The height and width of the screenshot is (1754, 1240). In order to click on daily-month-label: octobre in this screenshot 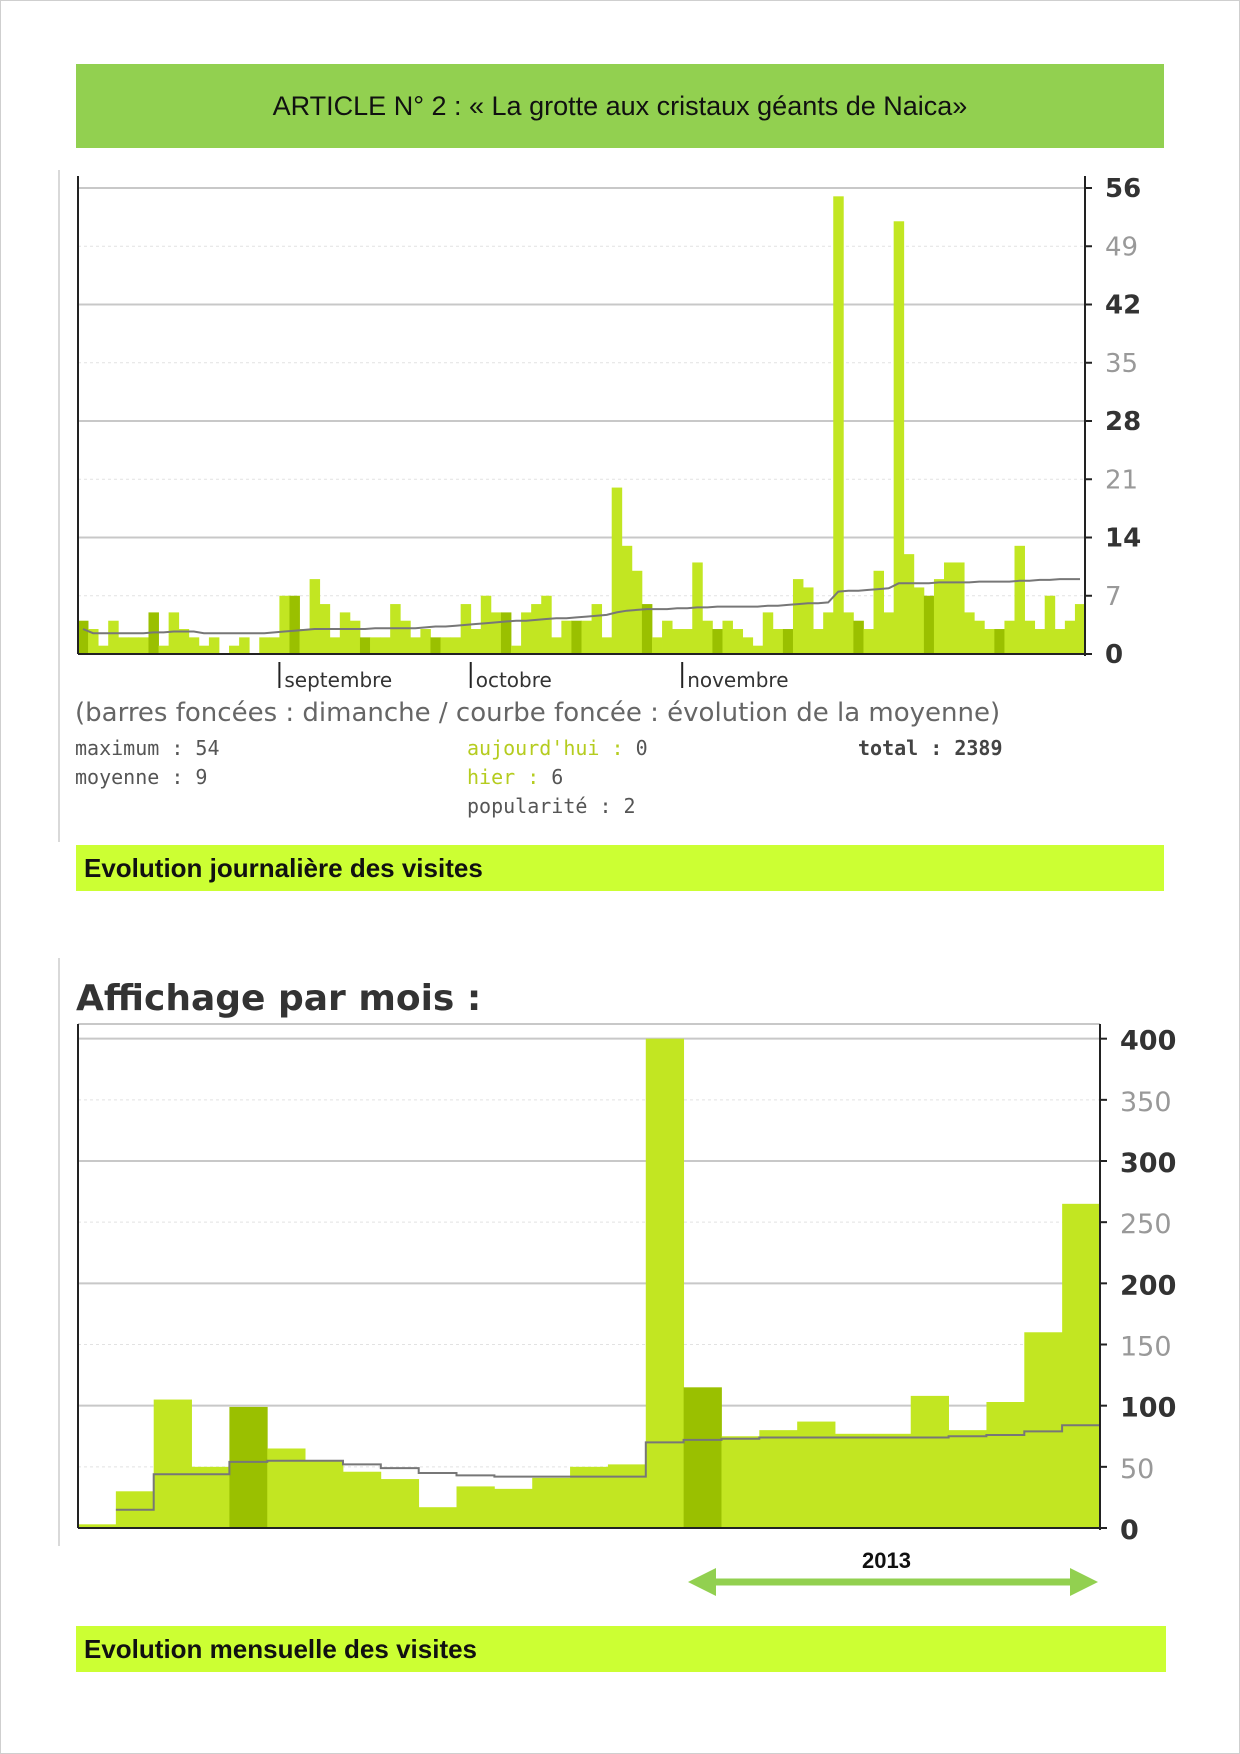, I will do `click(514, 680)`.